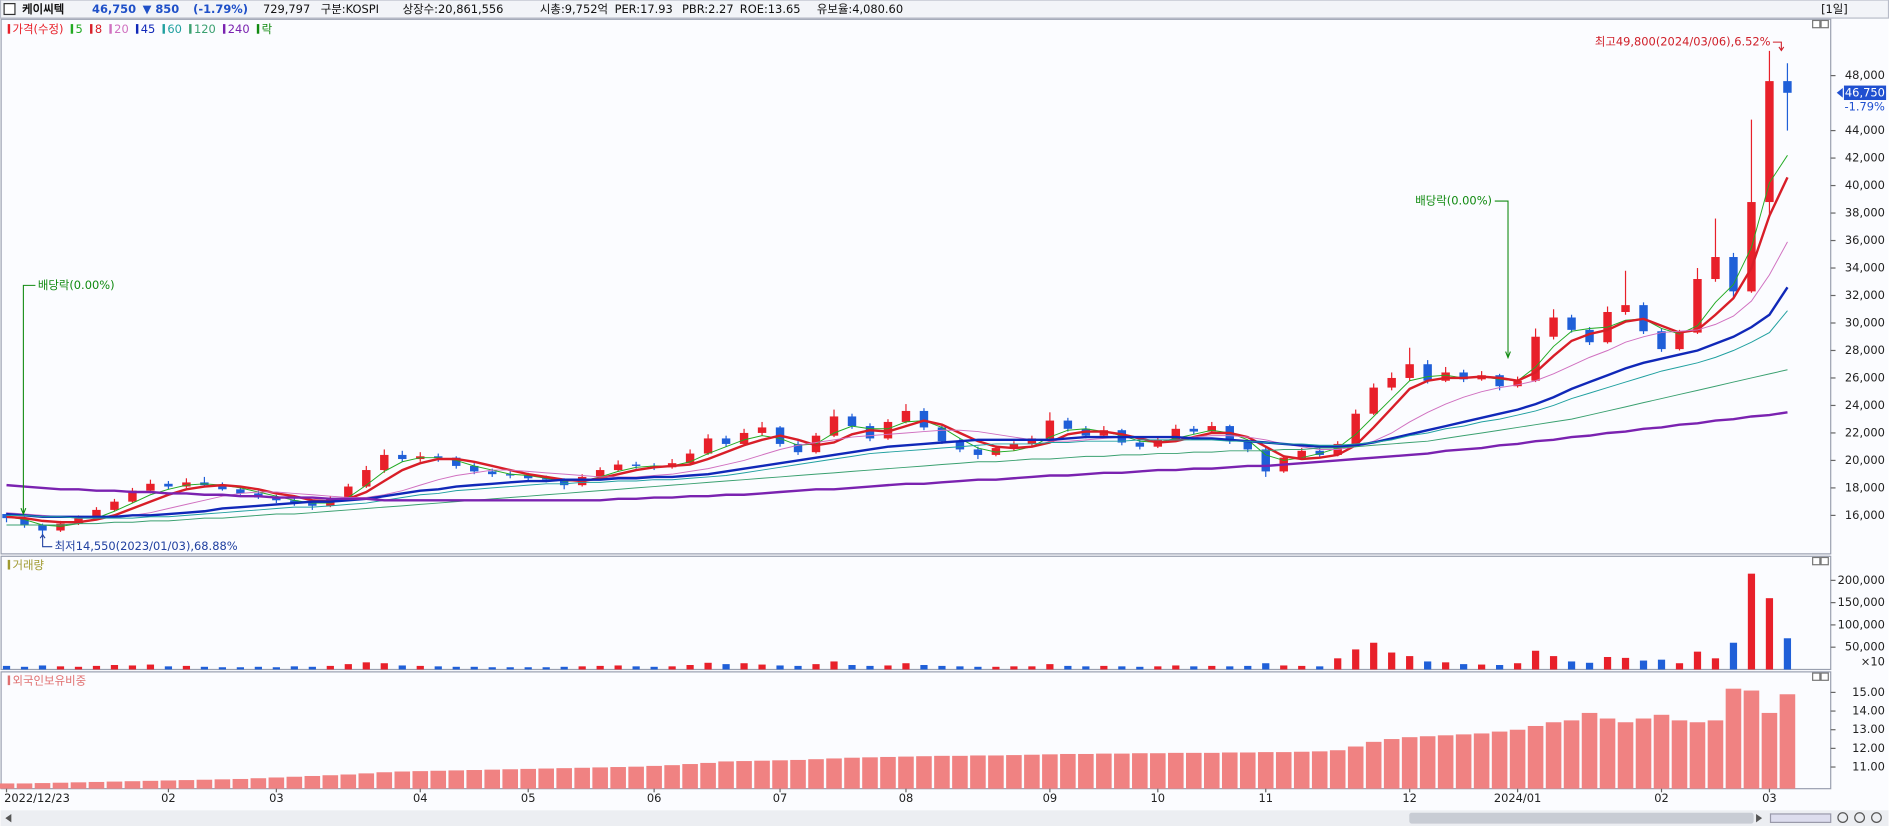  What do you see at coordinates (114, 9) in the screenshot?
I see `price: 46,750` at bounding box center [114, 9].